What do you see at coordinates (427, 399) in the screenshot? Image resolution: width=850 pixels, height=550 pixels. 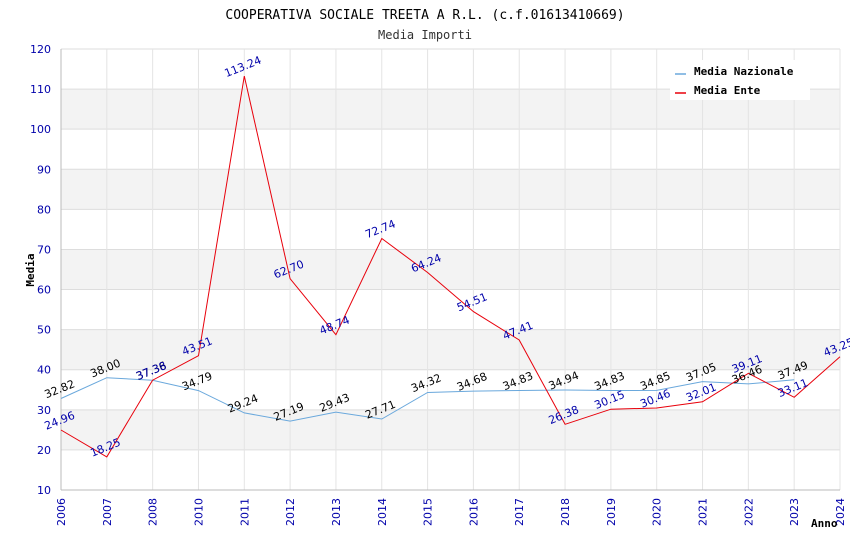 I see `series-line-media-nazionale` at bounding box center [427, 399].